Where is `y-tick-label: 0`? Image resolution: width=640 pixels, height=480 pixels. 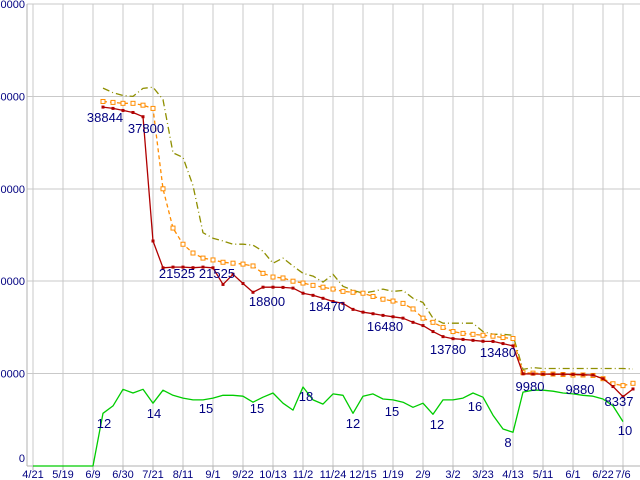
y-tick-label: 0 is located at coordinates (22, 459).